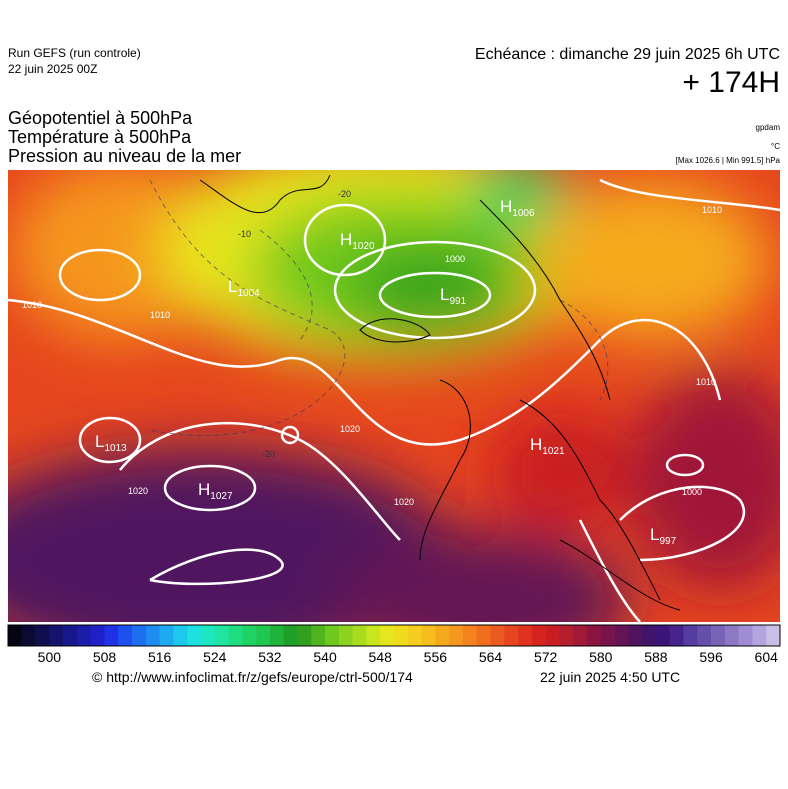  I want to click on pressure-center: L997, so click(663, 536).